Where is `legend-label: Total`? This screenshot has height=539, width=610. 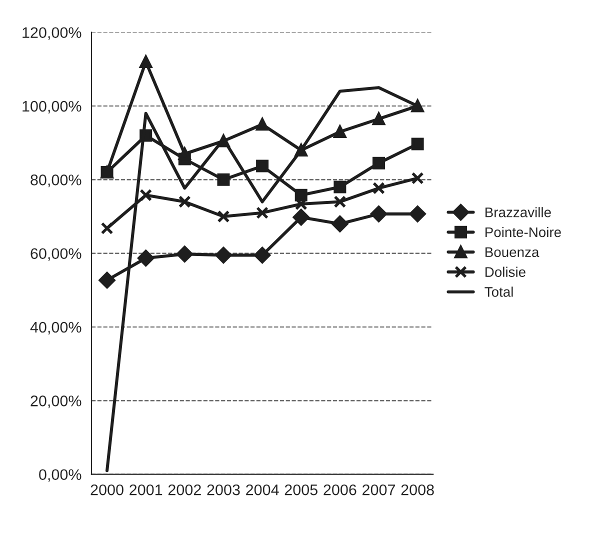
legend-label: Total is located at coordinates (498, 291).